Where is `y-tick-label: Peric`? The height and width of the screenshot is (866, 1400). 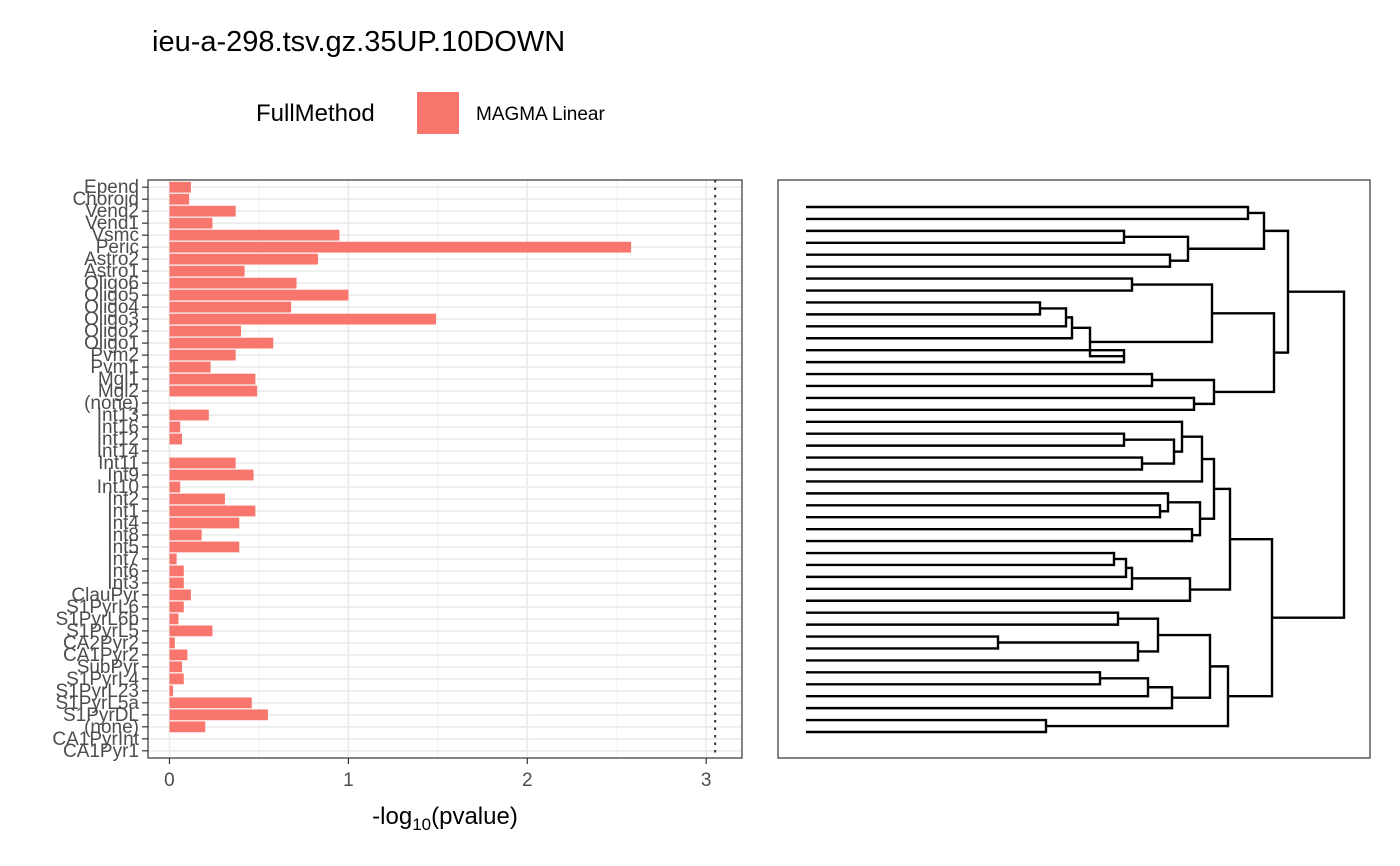 y-tick-label: Peric is located at coordinates (117, 247).